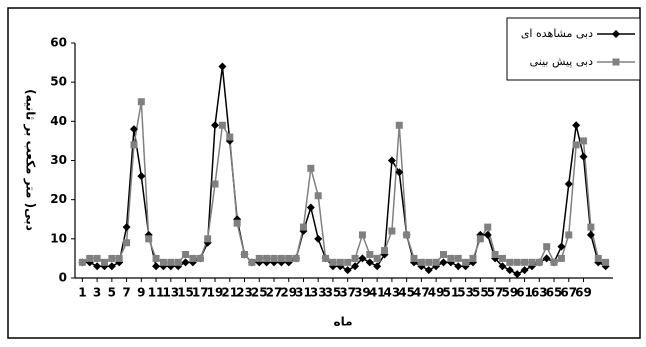  I want to click on x-tick-label: 41, so click(377, 293).